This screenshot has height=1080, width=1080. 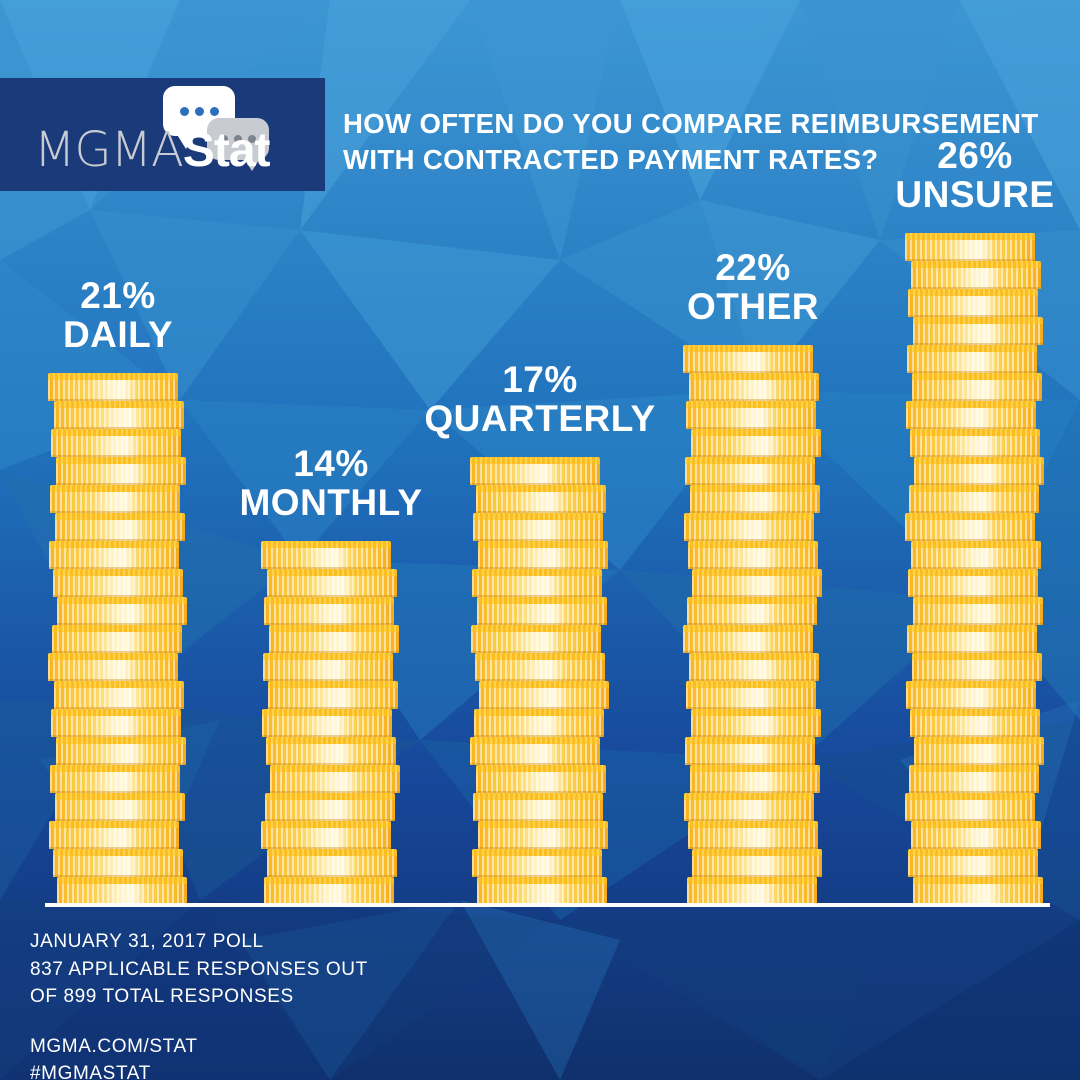 I want to click on bar-category: UNSURE, so click(x=975, y=194).